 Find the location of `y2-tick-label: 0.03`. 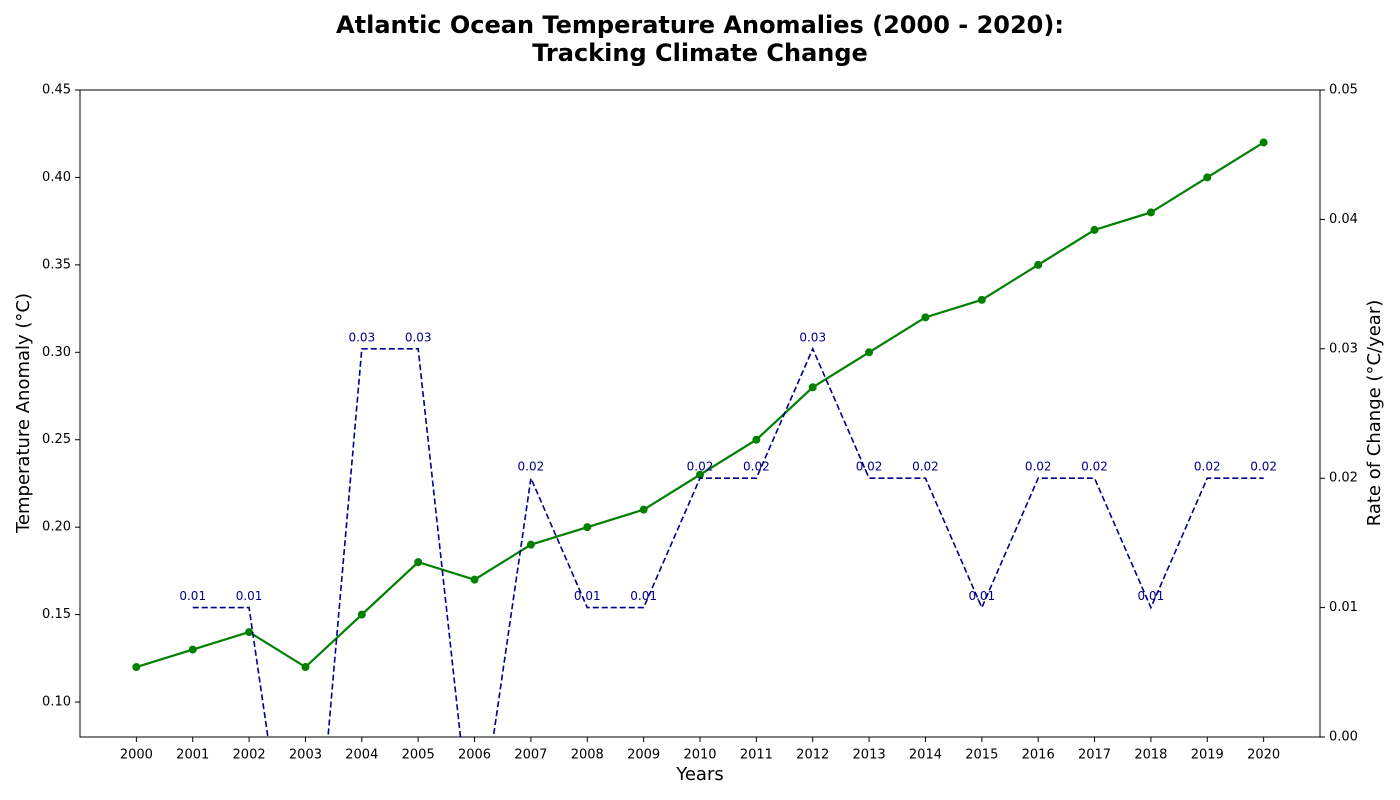

y2-tick-label: 0.03 is located at coordinates (1343, 348).